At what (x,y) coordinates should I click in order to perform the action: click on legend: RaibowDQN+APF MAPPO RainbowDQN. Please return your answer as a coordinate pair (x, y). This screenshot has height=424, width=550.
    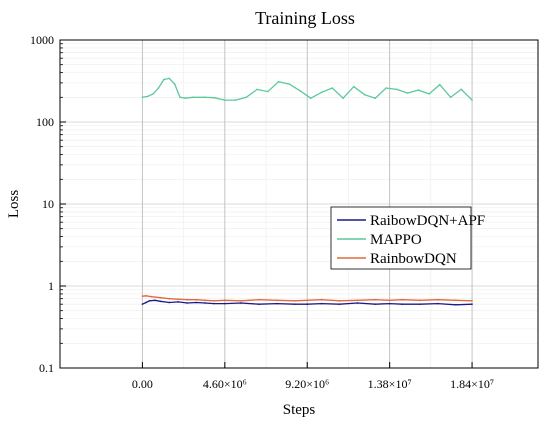
    Looking at the image, I should click on (407, 238).